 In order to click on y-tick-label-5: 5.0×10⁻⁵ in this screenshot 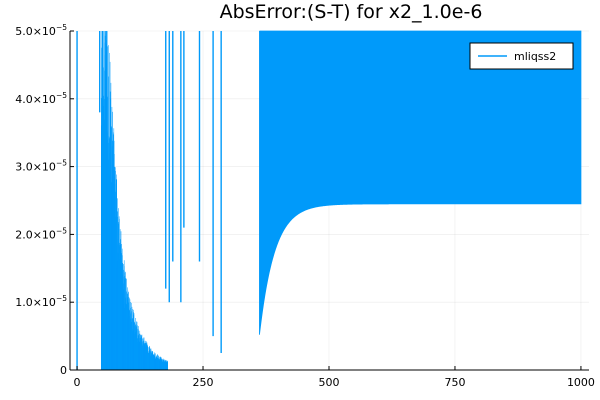, I will do `click(41, 30)`.